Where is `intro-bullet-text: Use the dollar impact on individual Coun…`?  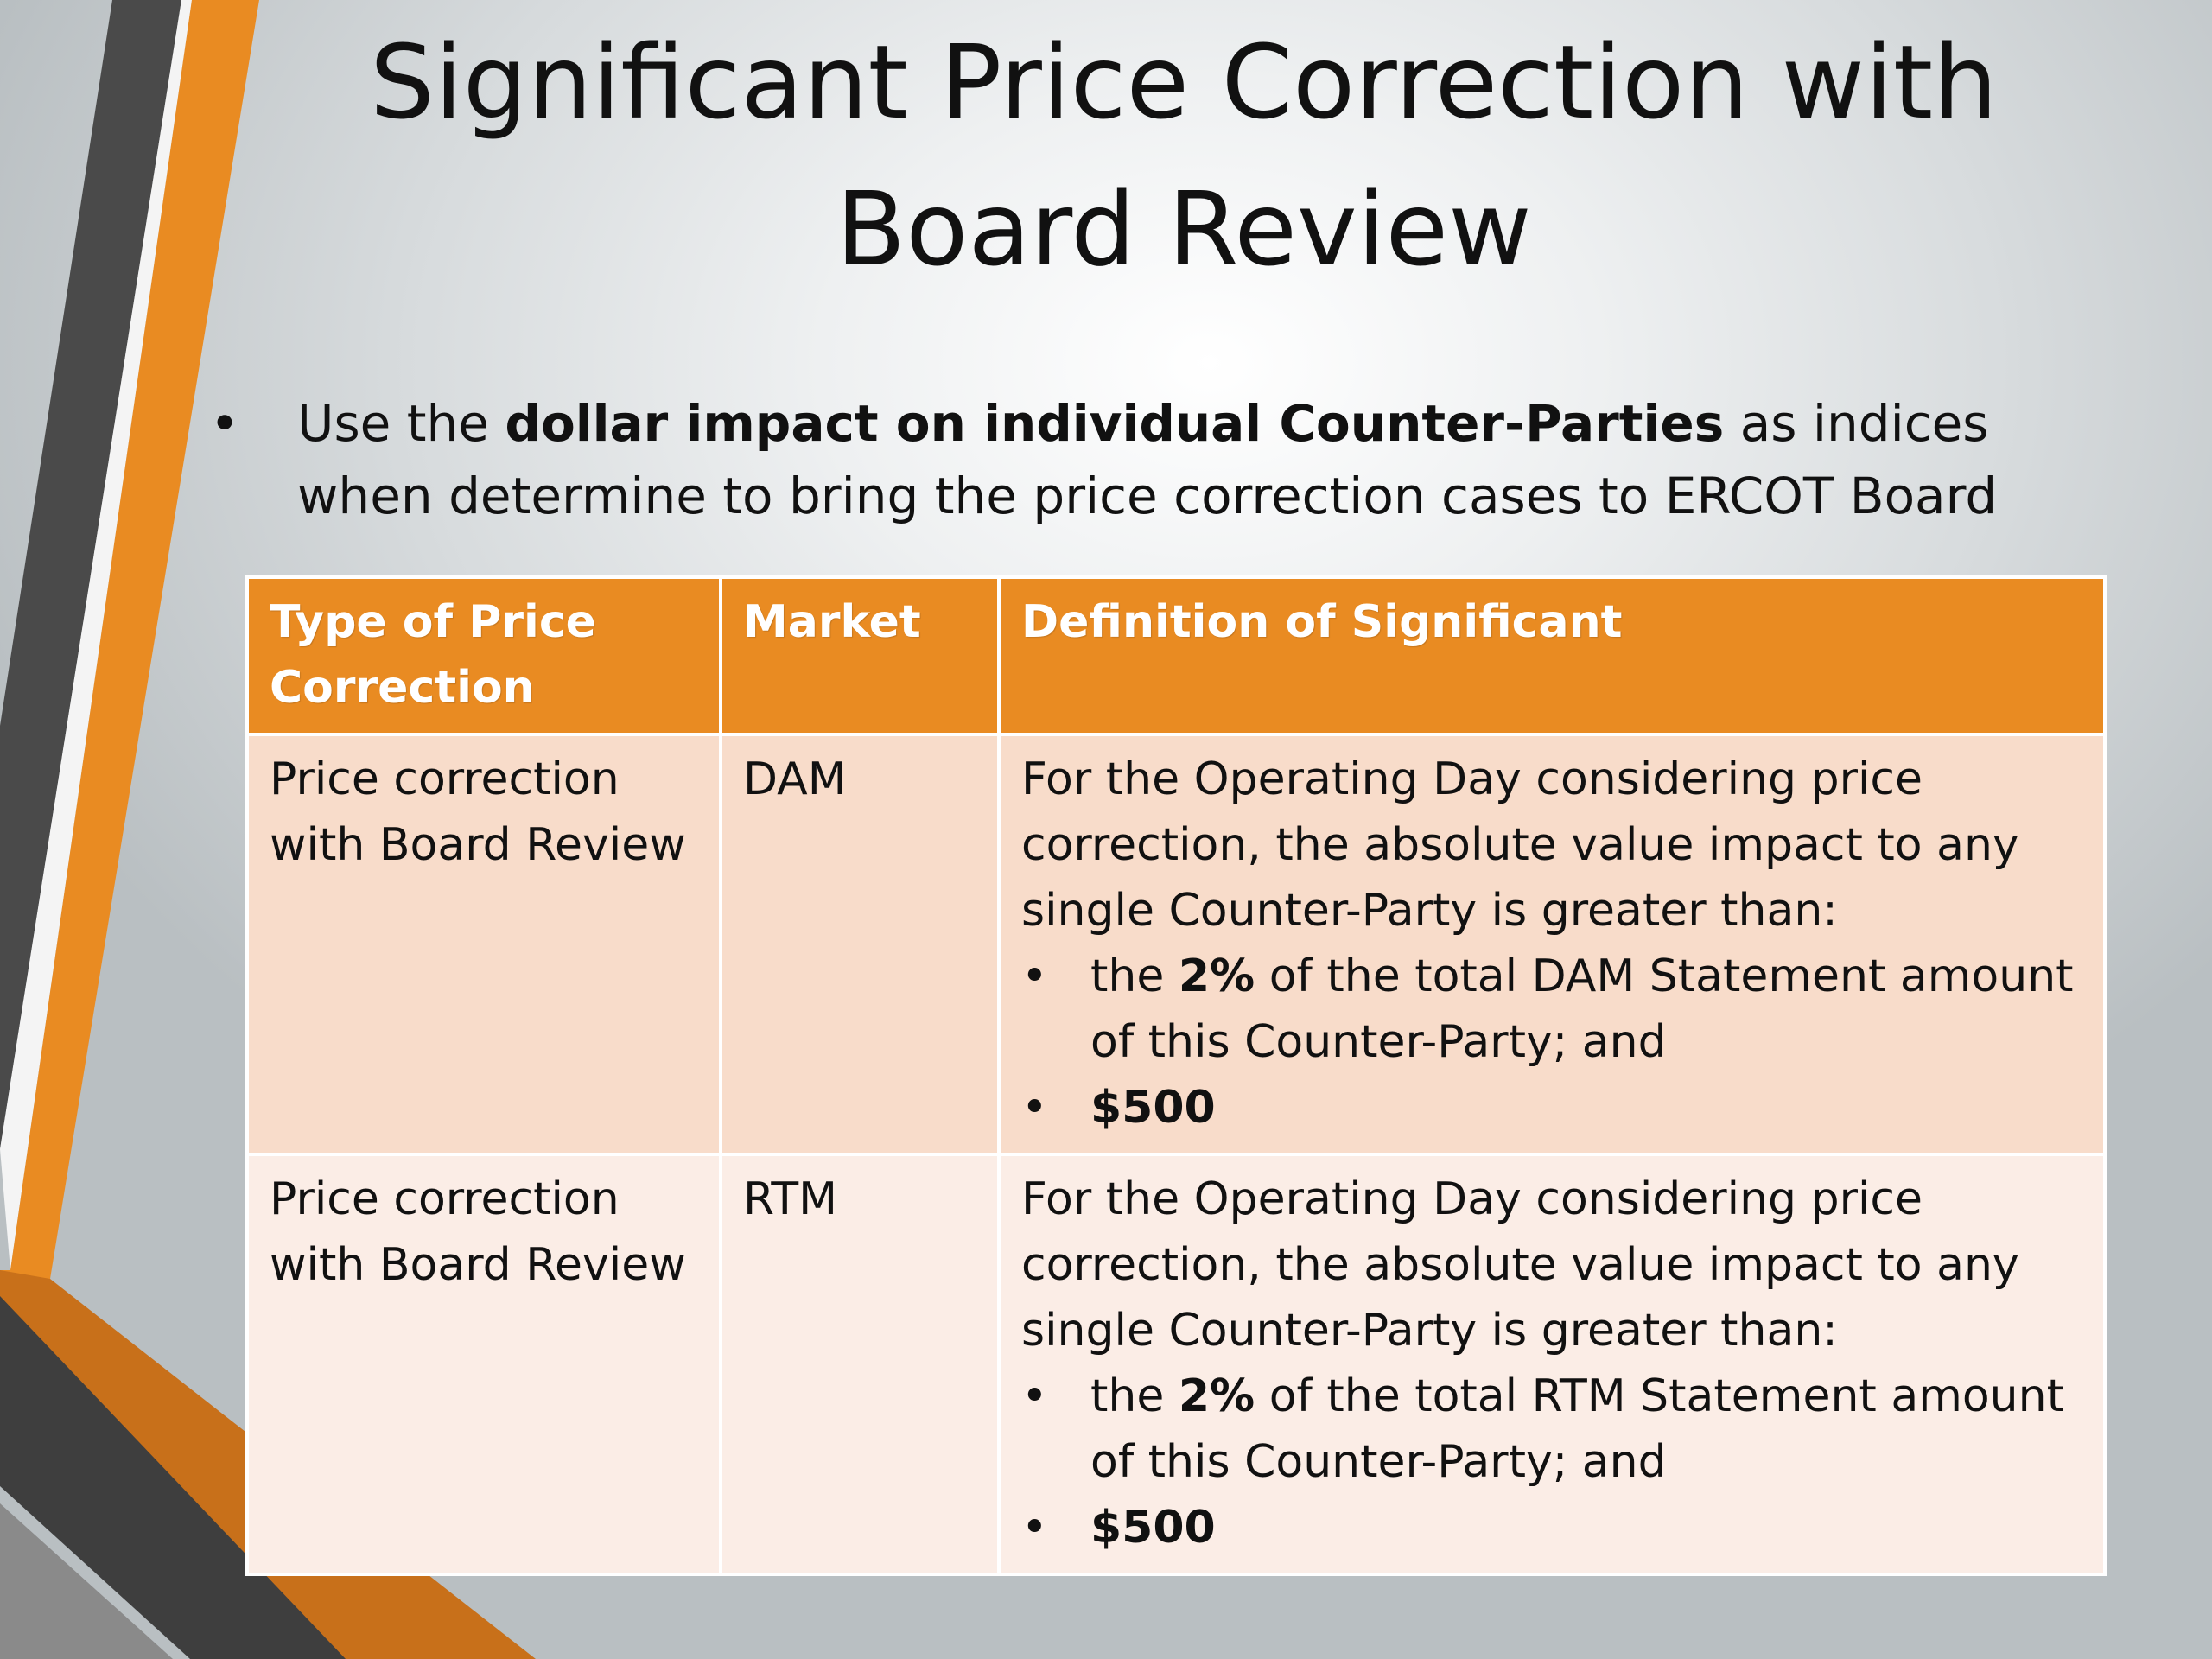
intro-bullet-text: Use the dollar impact on individual Coun… is located at coordinates (1204, 459).